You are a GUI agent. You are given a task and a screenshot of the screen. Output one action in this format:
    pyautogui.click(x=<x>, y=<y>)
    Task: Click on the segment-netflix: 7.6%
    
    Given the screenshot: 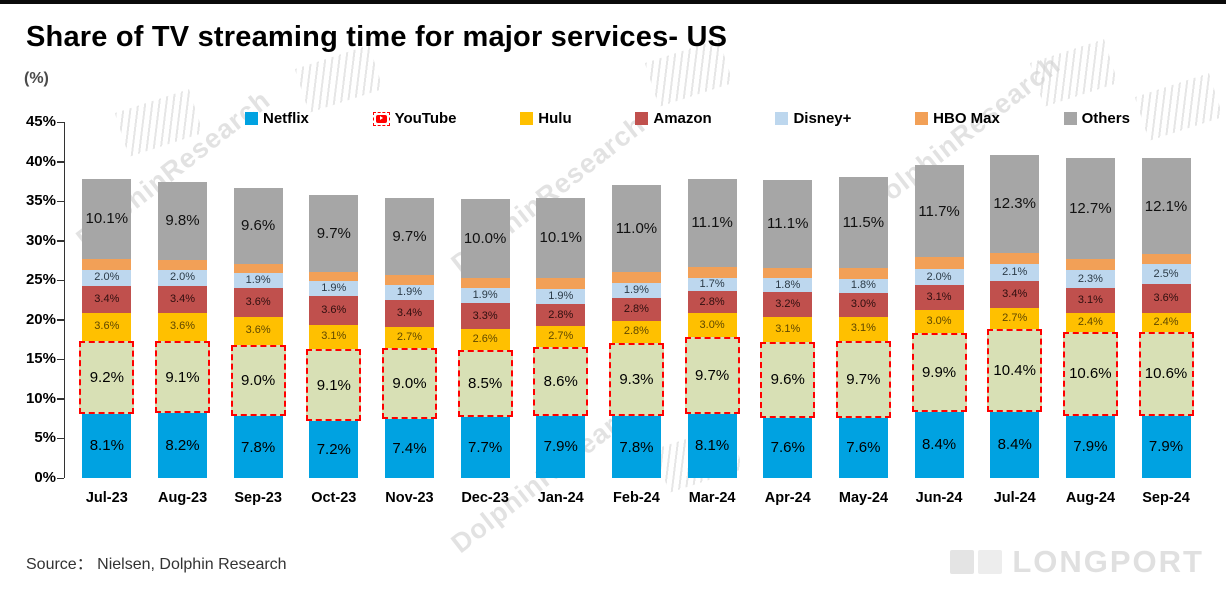 What is the action you would take?
    pyautogui.click(x=863, y=447)
    